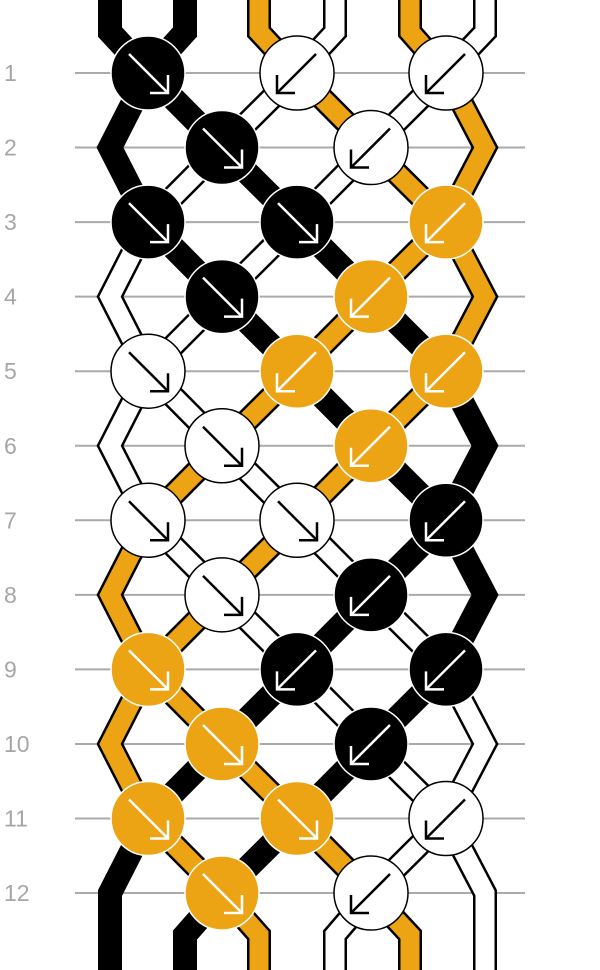  Describe the element at coordinates (10, 148) in the screenshot. I see `row-label: 2` at that location.